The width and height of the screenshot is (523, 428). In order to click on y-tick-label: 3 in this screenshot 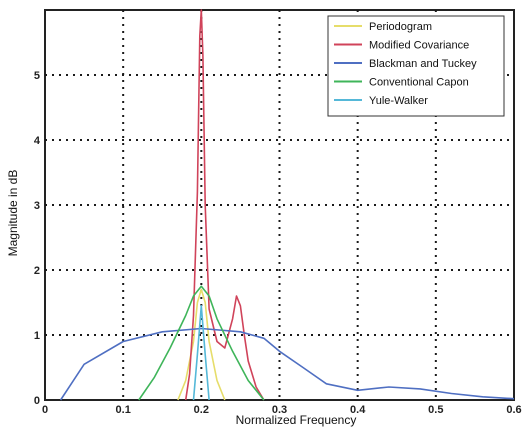, I will do `click(37, 206)`.